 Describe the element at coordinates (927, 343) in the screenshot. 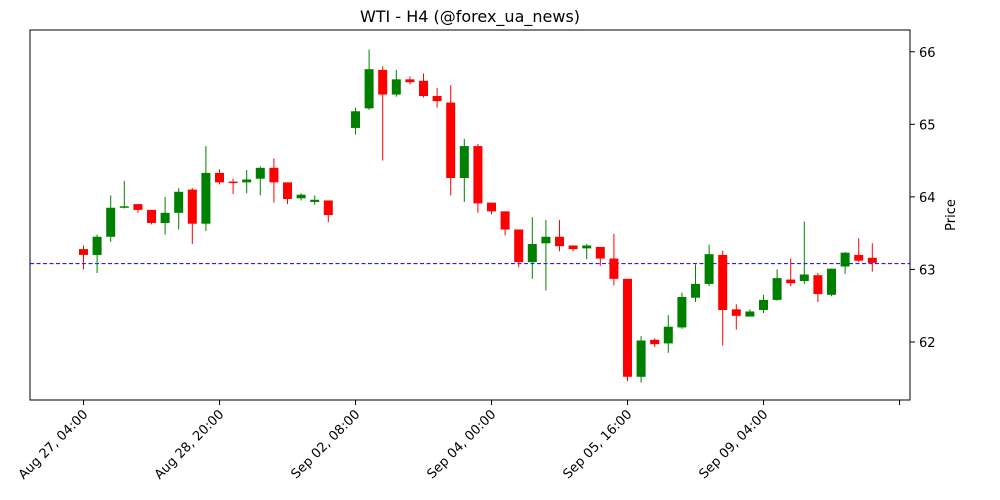

I see `y-tick-label: 62` at that location.